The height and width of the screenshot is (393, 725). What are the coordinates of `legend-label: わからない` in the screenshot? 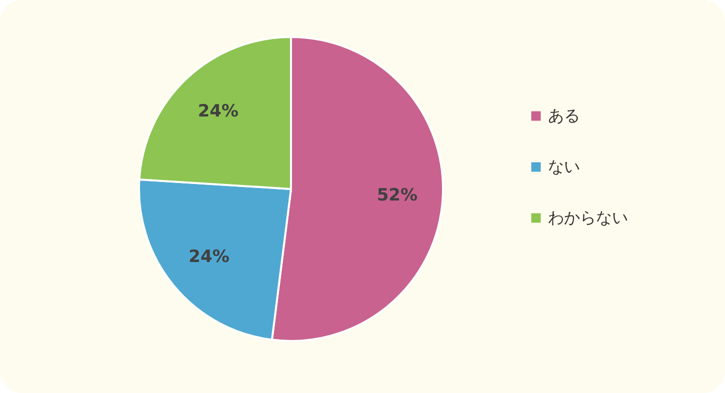 It's located at (588, 217).